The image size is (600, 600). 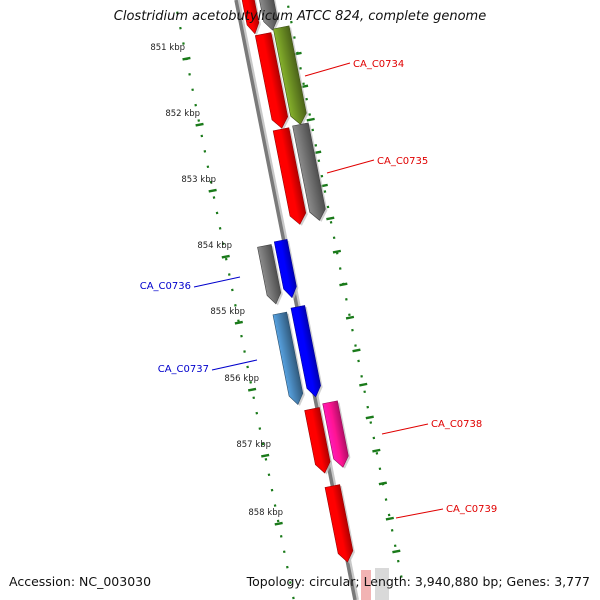 What do you see at coordinates (378, 64) in the screenshot?
I see `gene-label: CA_C0734` at bounding box center [378, 64].